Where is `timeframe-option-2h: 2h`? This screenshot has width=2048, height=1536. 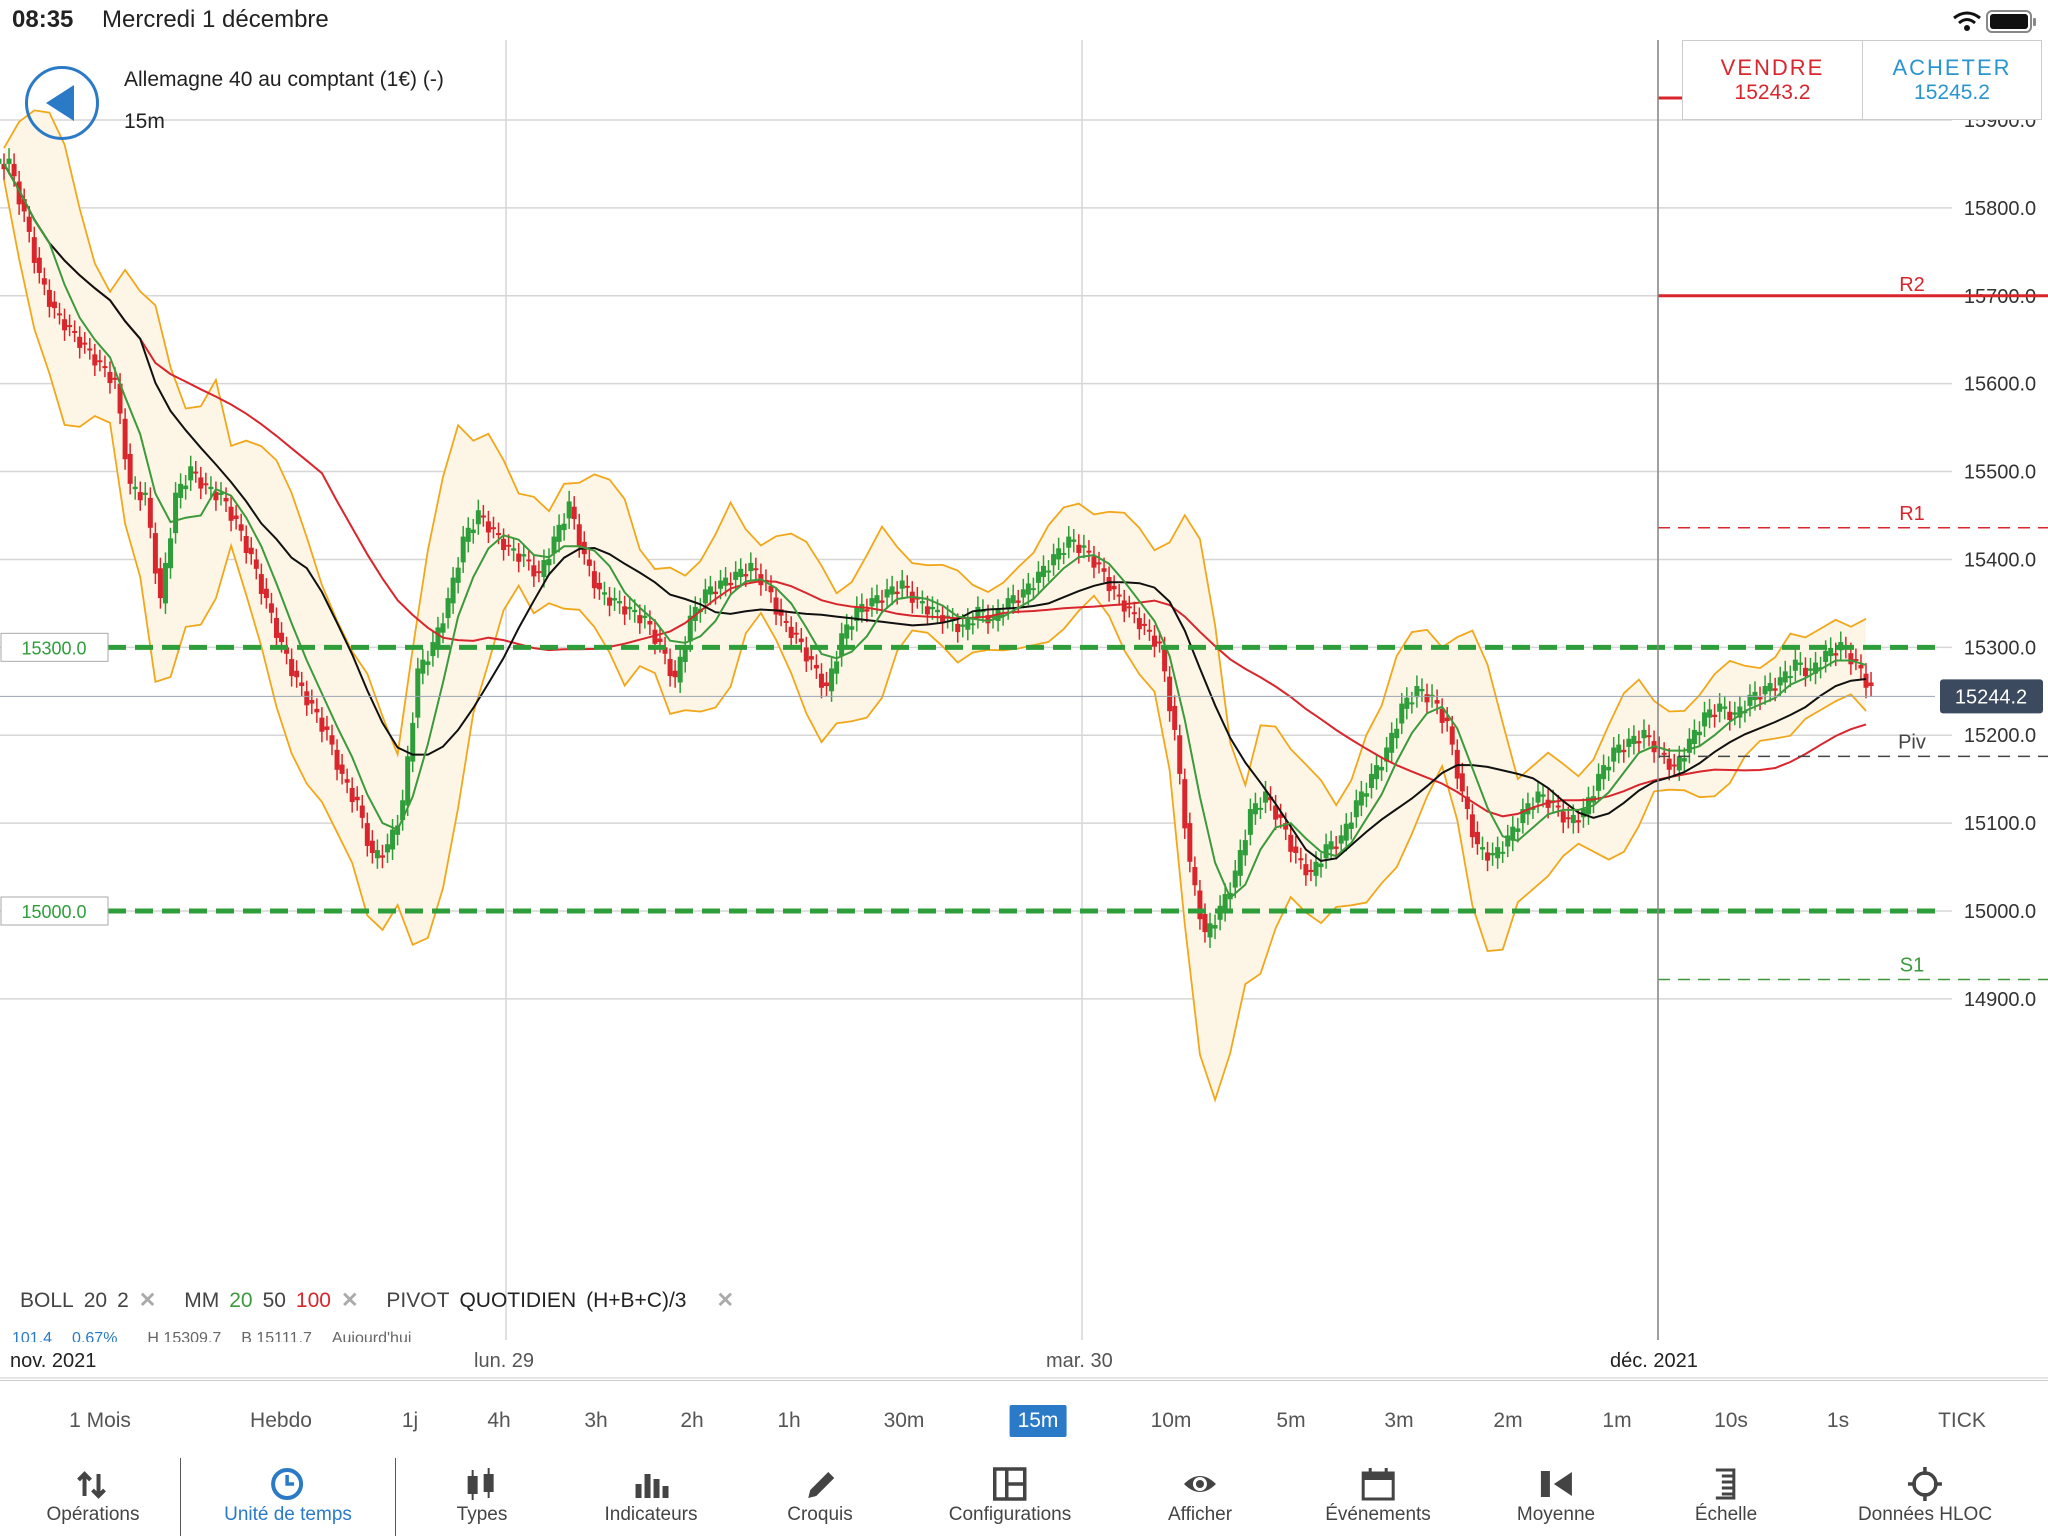 timeframe-option-2h: 2h is located at coordinates (692, 1420).